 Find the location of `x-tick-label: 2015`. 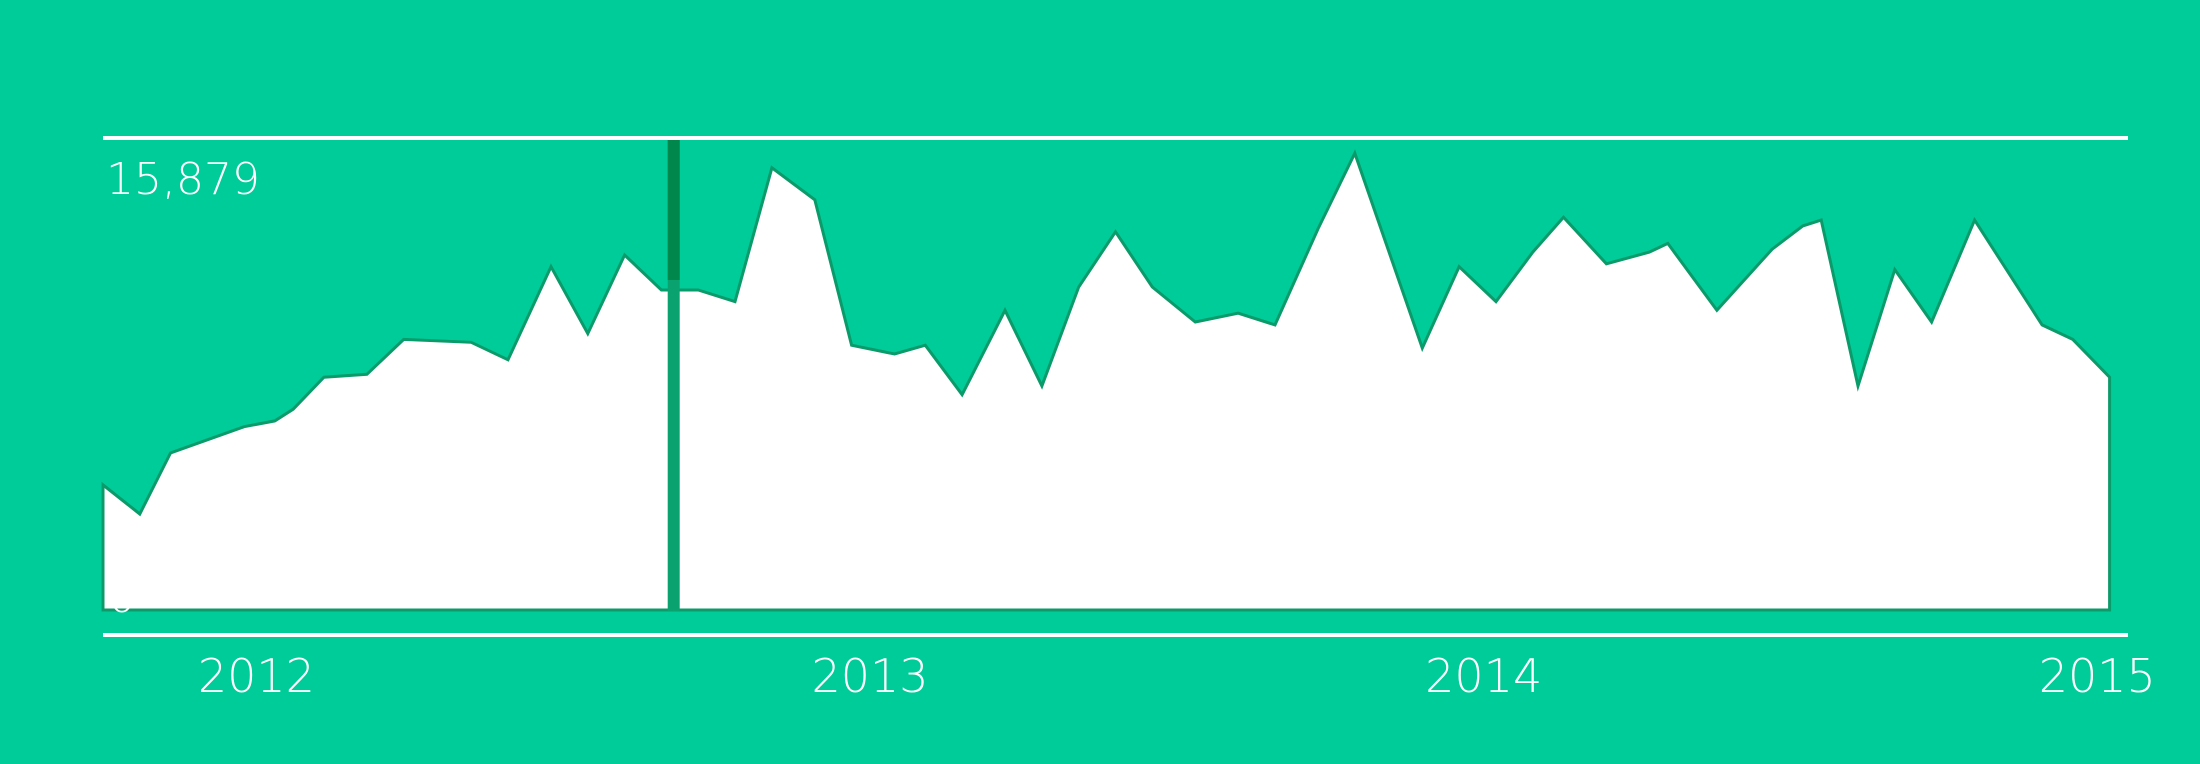

x-tick-label: 2015 is located at coordinates (2097, 676).